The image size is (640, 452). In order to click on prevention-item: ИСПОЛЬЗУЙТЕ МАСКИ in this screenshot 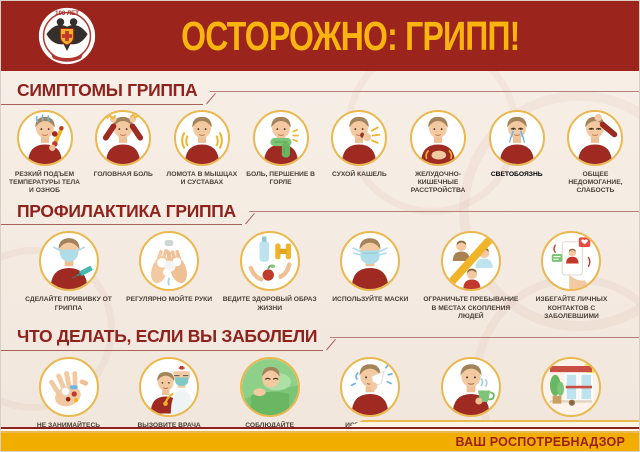, I will do `click(370, 276)`.